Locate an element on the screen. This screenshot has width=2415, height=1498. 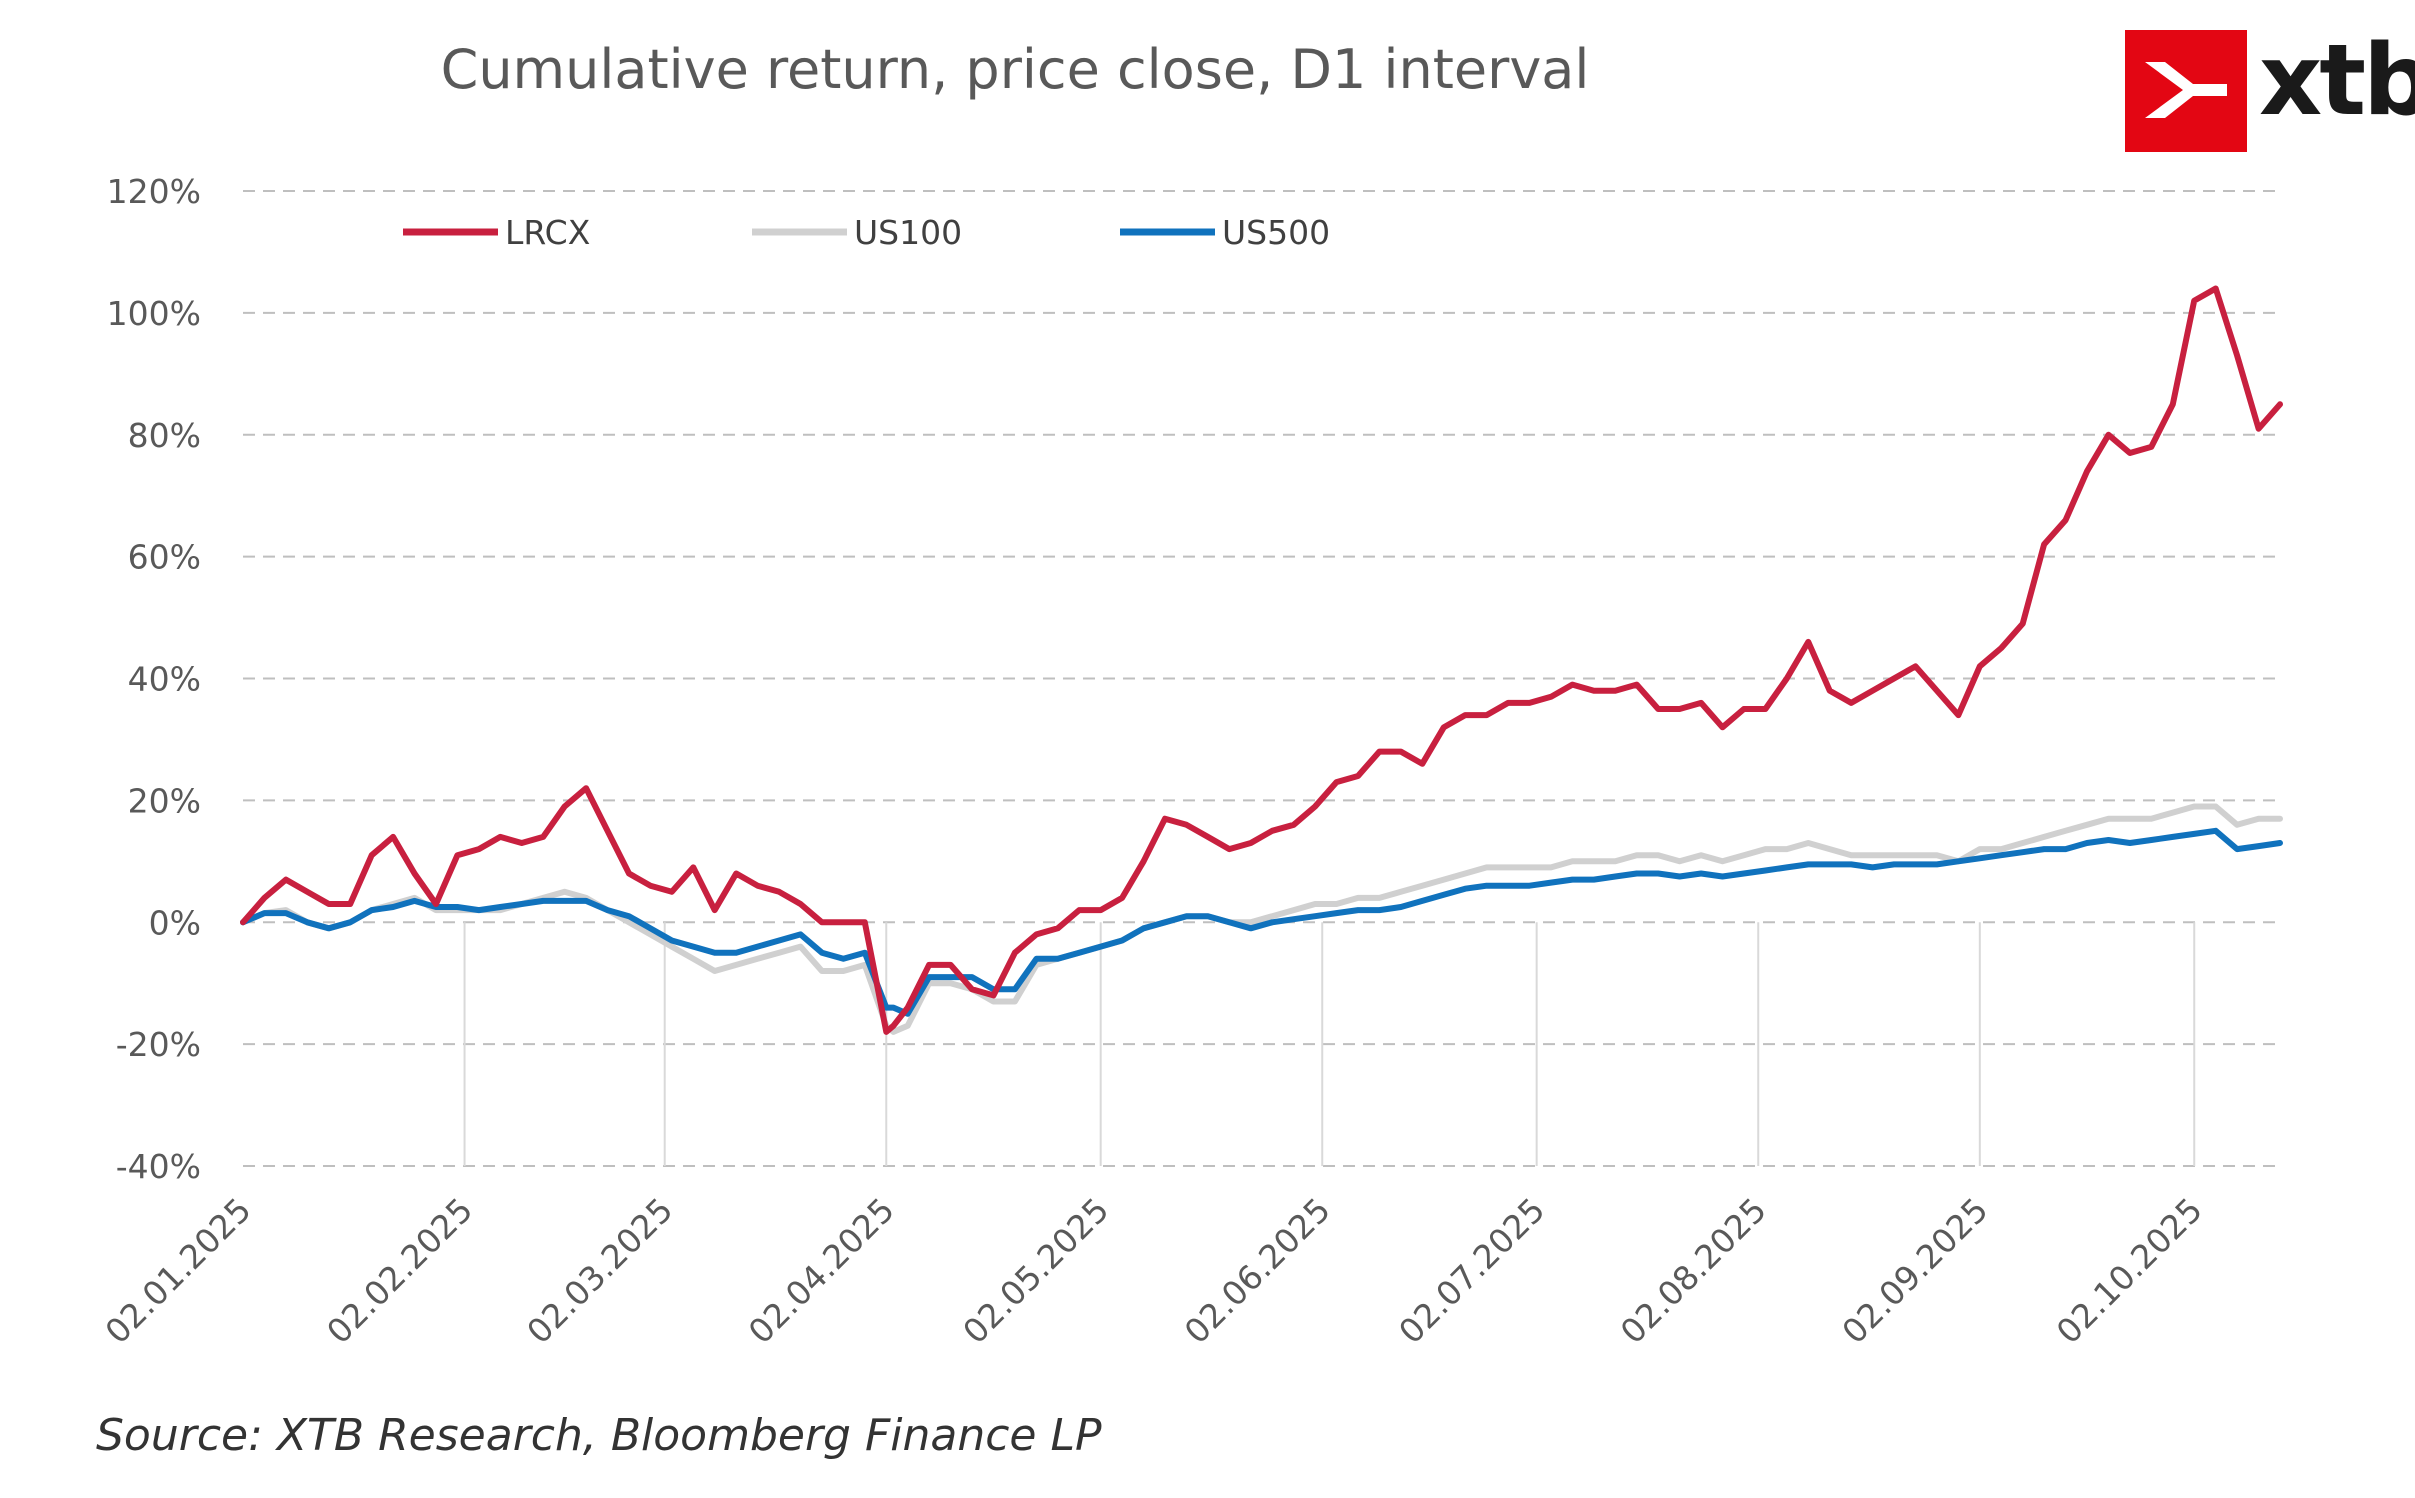
legend-label-us100: US100 is located at coordinates (908, 232).